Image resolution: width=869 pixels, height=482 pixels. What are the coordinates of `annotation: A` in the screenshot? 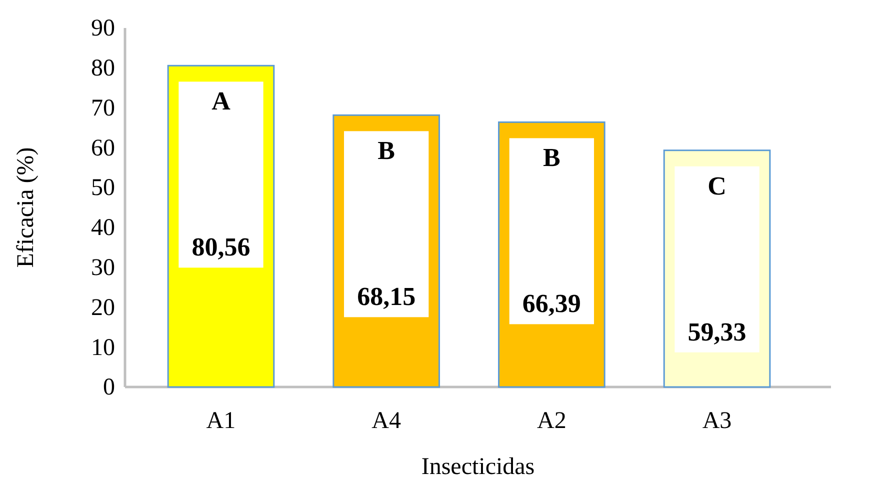 It's located at (221, 101).